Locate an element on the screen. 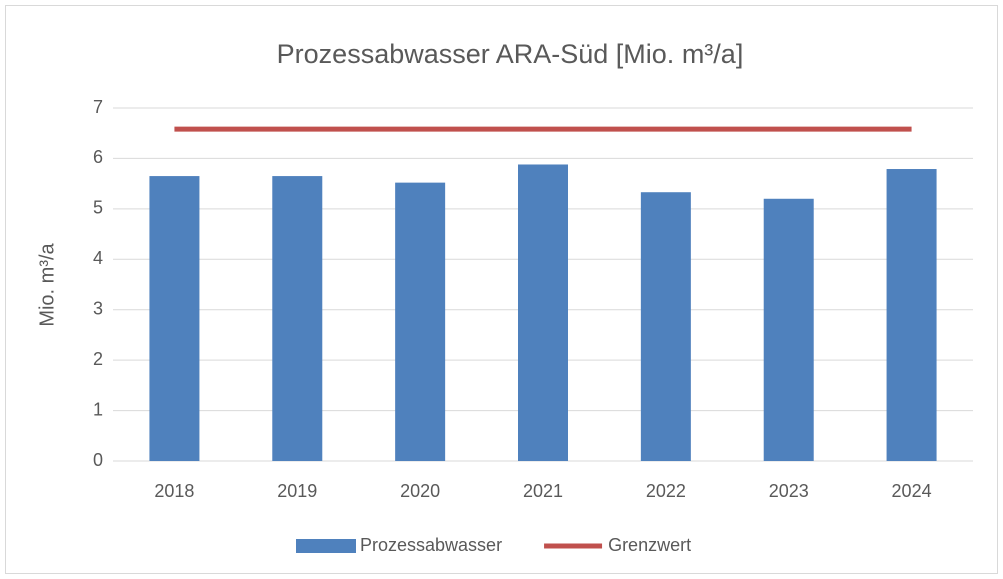 This screenshot has height=579, width=1003. legend-label: Prozessabwasser is located at coordinates (431, 545).